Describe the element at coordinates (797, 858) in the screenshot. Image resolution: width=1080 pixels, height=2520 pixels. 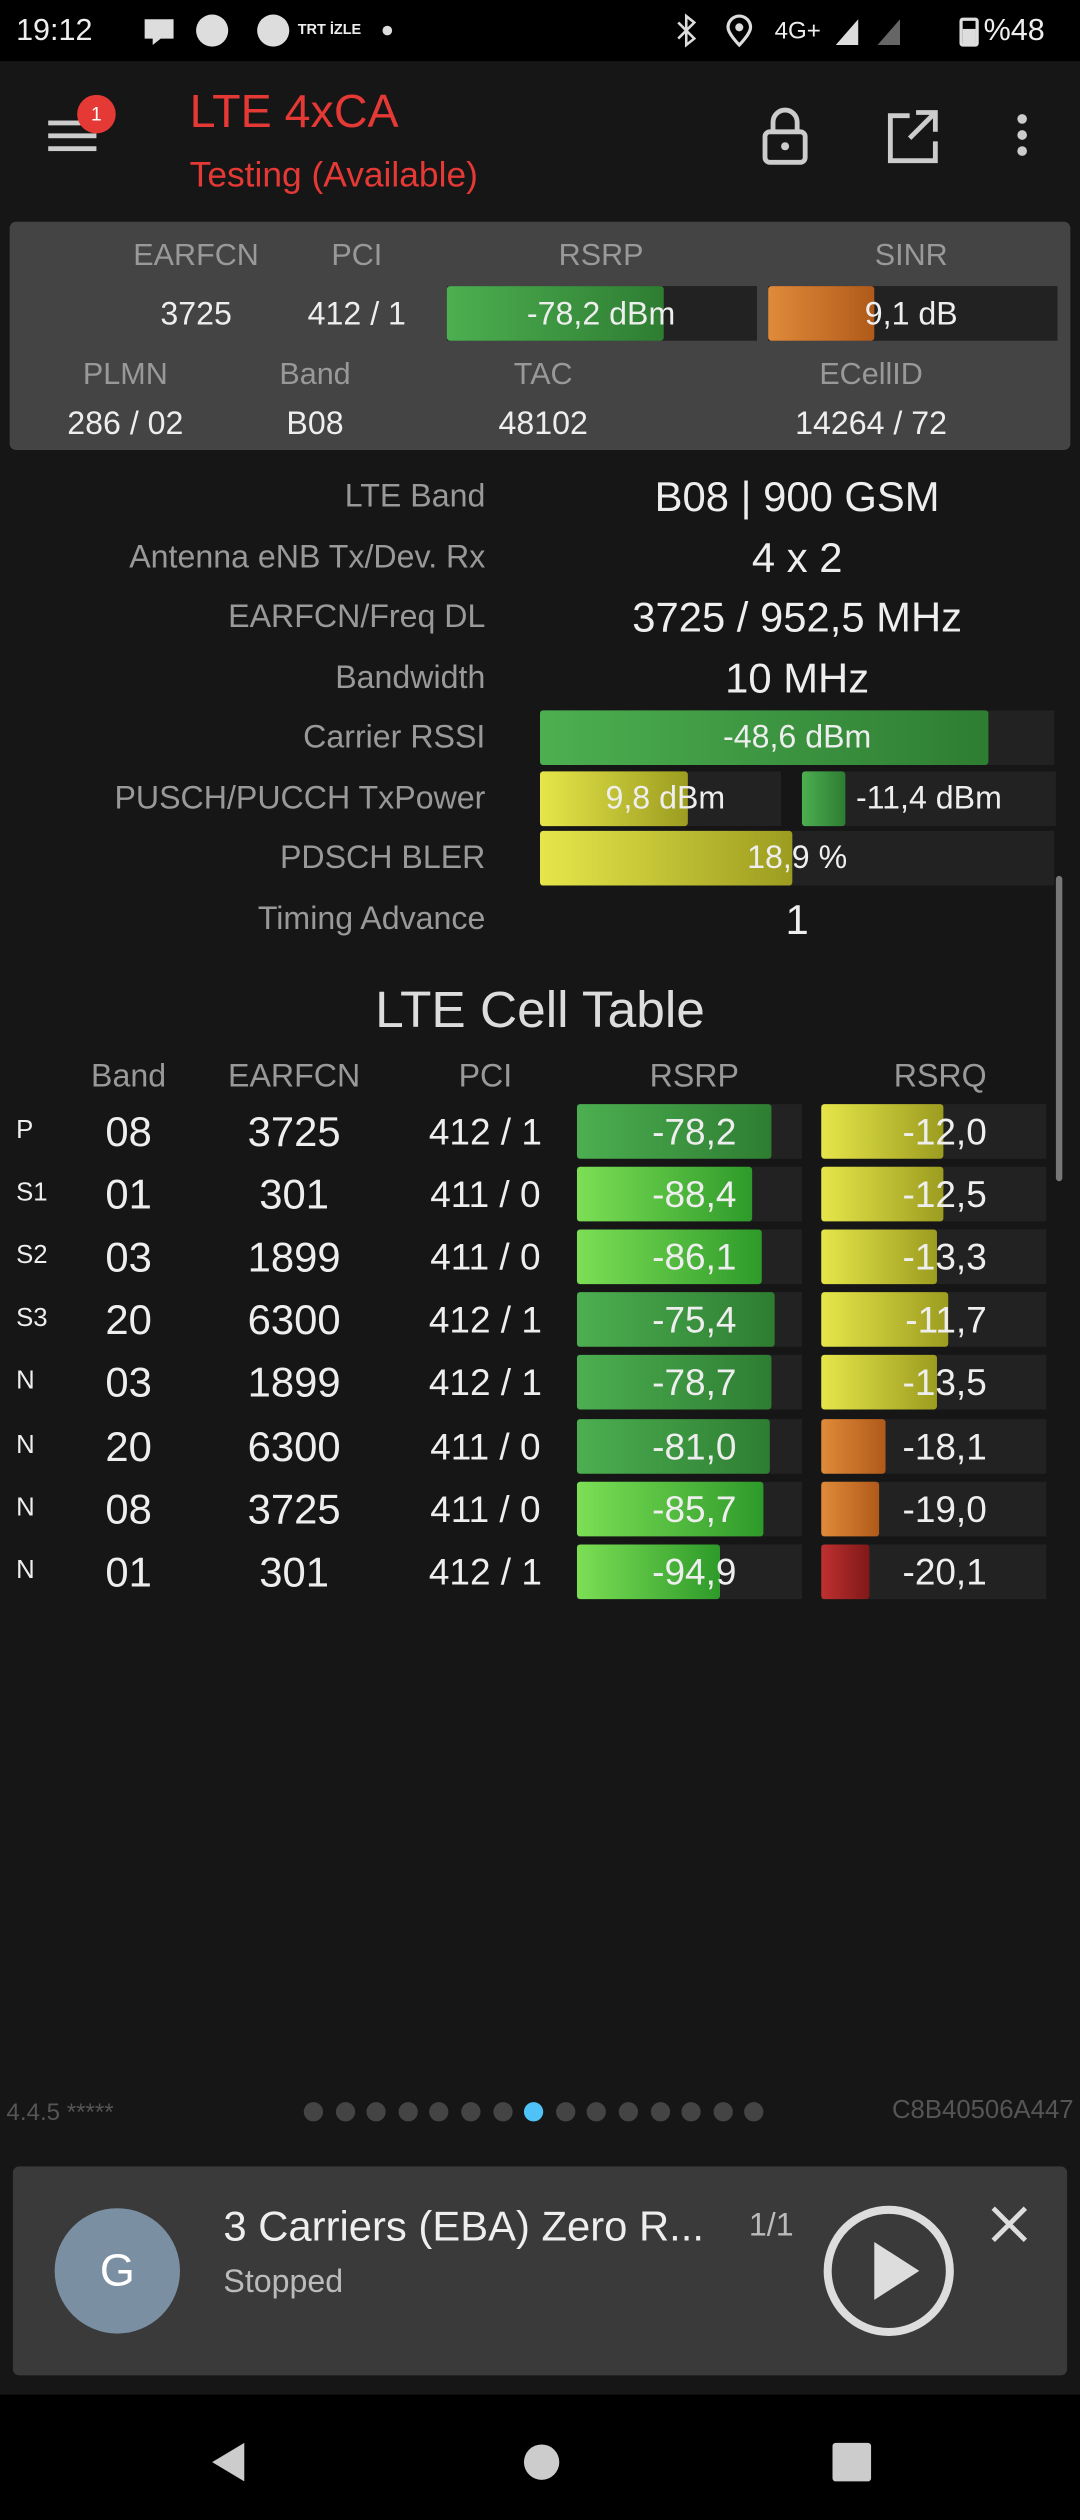
I see `detail-value: 18,9 %` at that location.